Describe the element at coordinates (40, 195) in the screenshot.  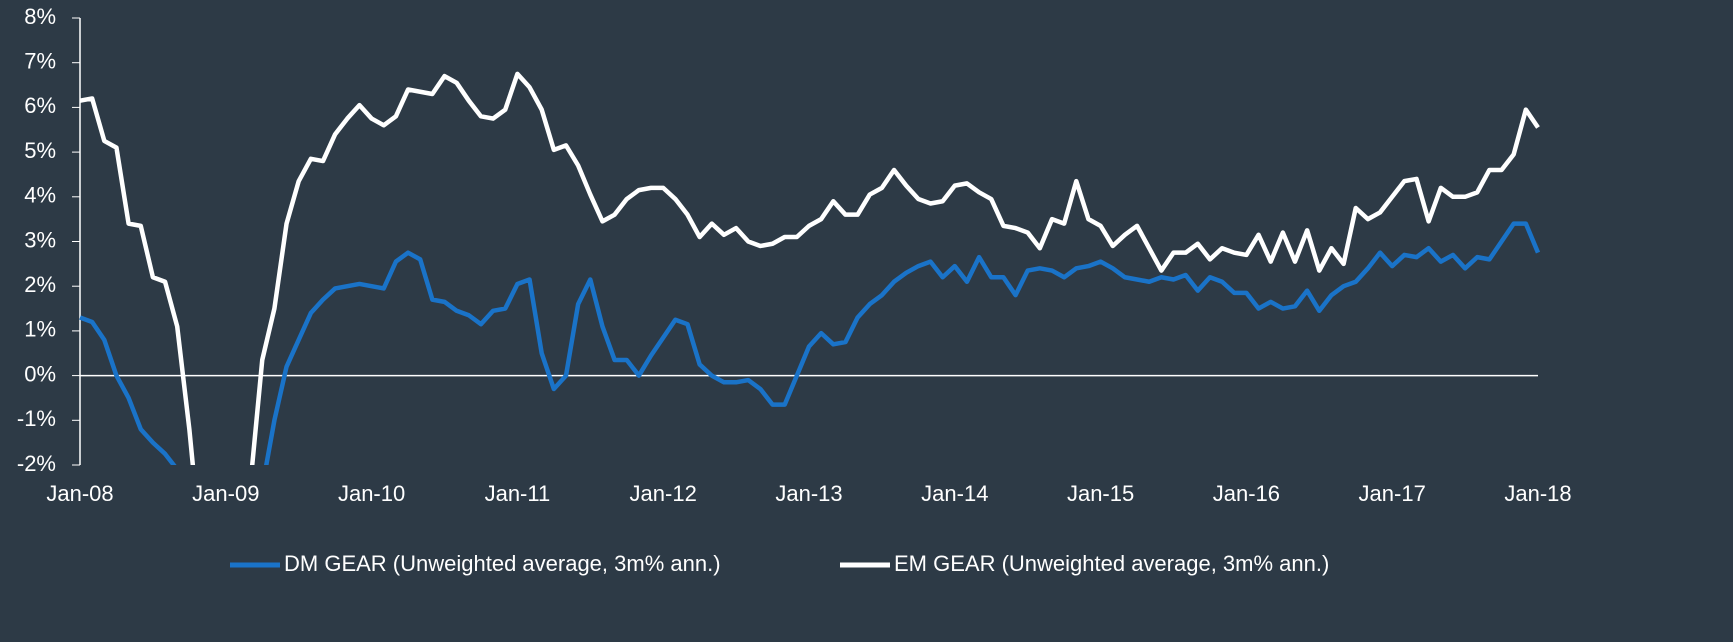
I see `y-tick-label: 4%` at that location.